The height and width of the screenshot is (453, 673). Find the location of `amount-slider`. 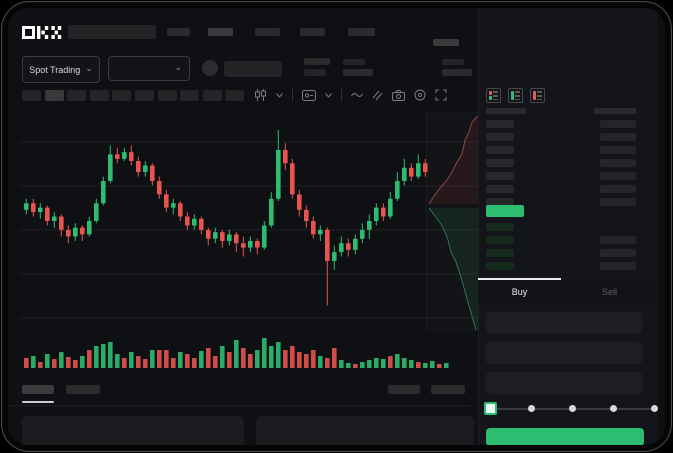

amount-slider is located at coordinates (570, 408).